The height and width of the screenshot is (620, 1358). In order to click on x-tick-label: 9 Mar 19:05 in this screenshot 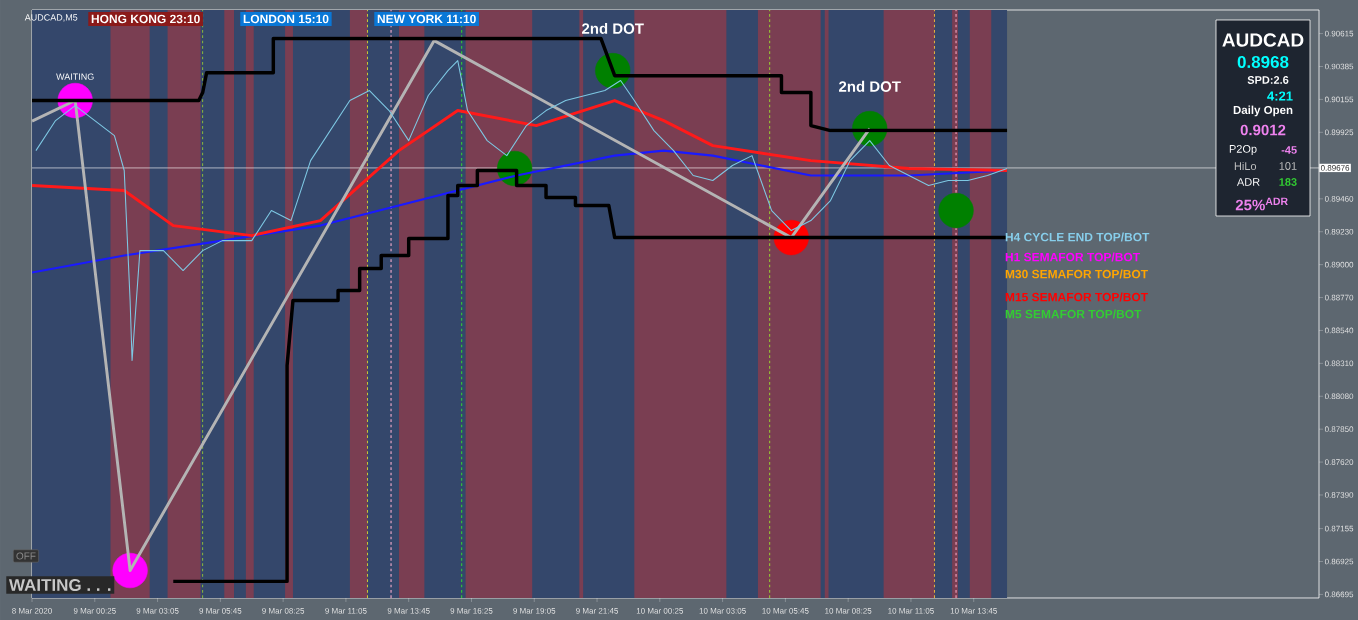, I will do `click(534, 611)`.